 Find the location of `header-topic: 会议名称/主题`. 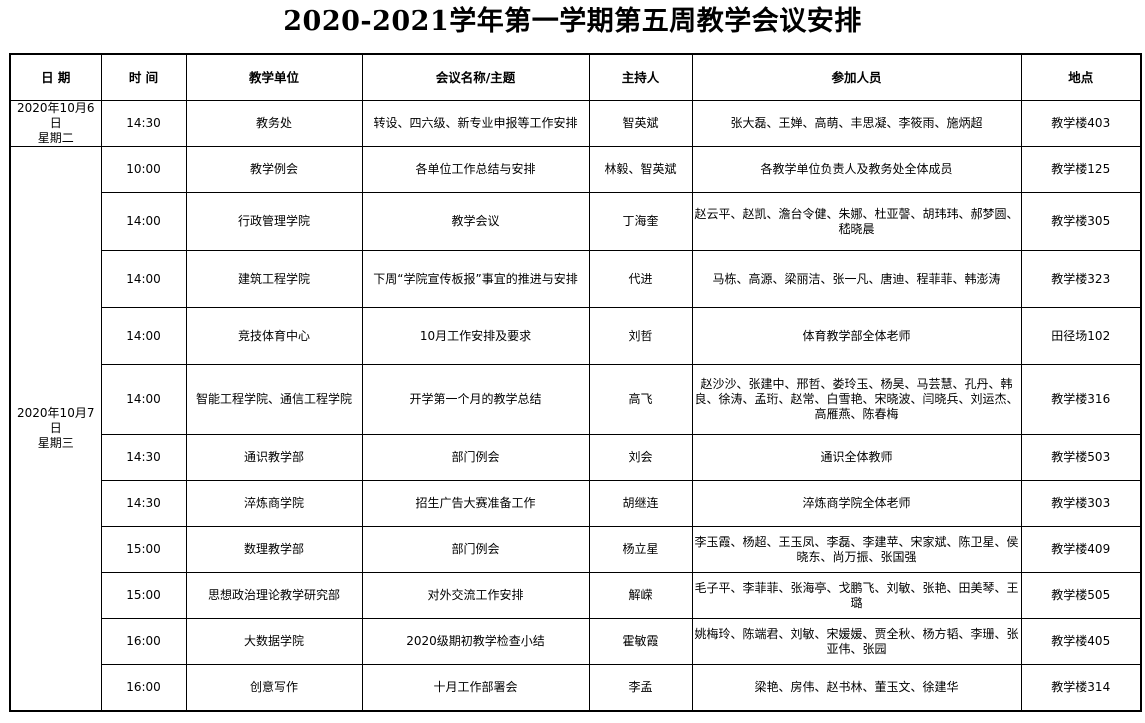

header-topic: 会议名称/主题 is located at coordinates (475, 77).